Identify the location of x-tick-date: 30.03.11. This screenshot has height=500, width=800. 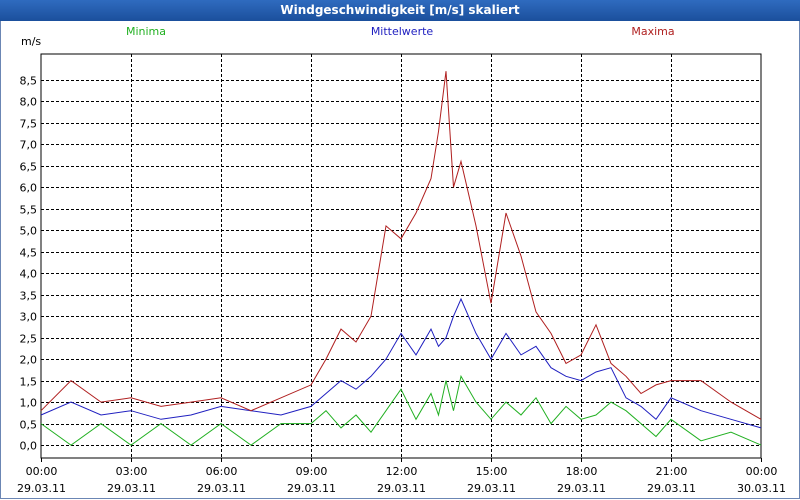
(761, 488).